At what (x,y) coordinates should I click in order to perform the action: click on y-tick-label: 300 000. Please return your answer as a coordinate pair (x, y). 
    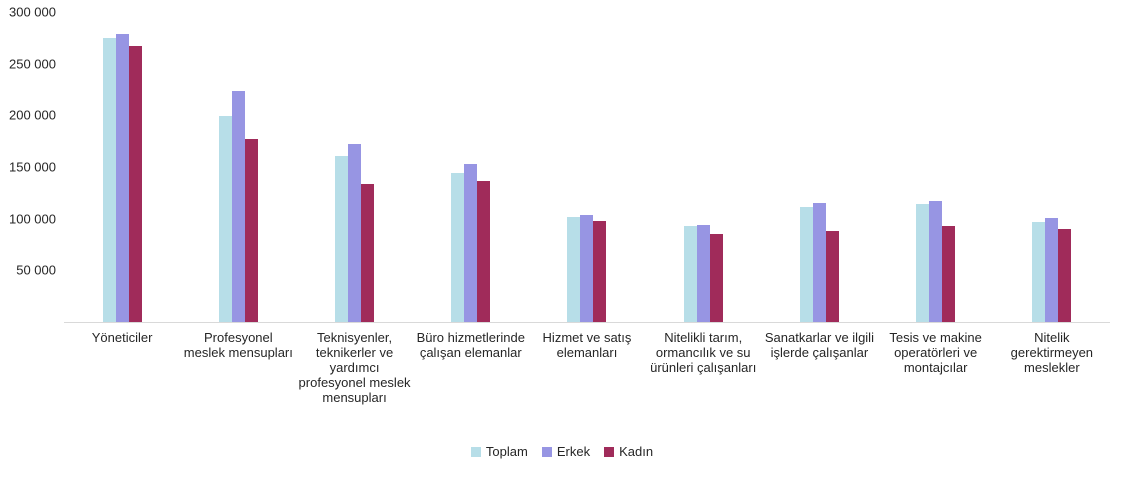
    Looking at the image, I should click on (32, 12).